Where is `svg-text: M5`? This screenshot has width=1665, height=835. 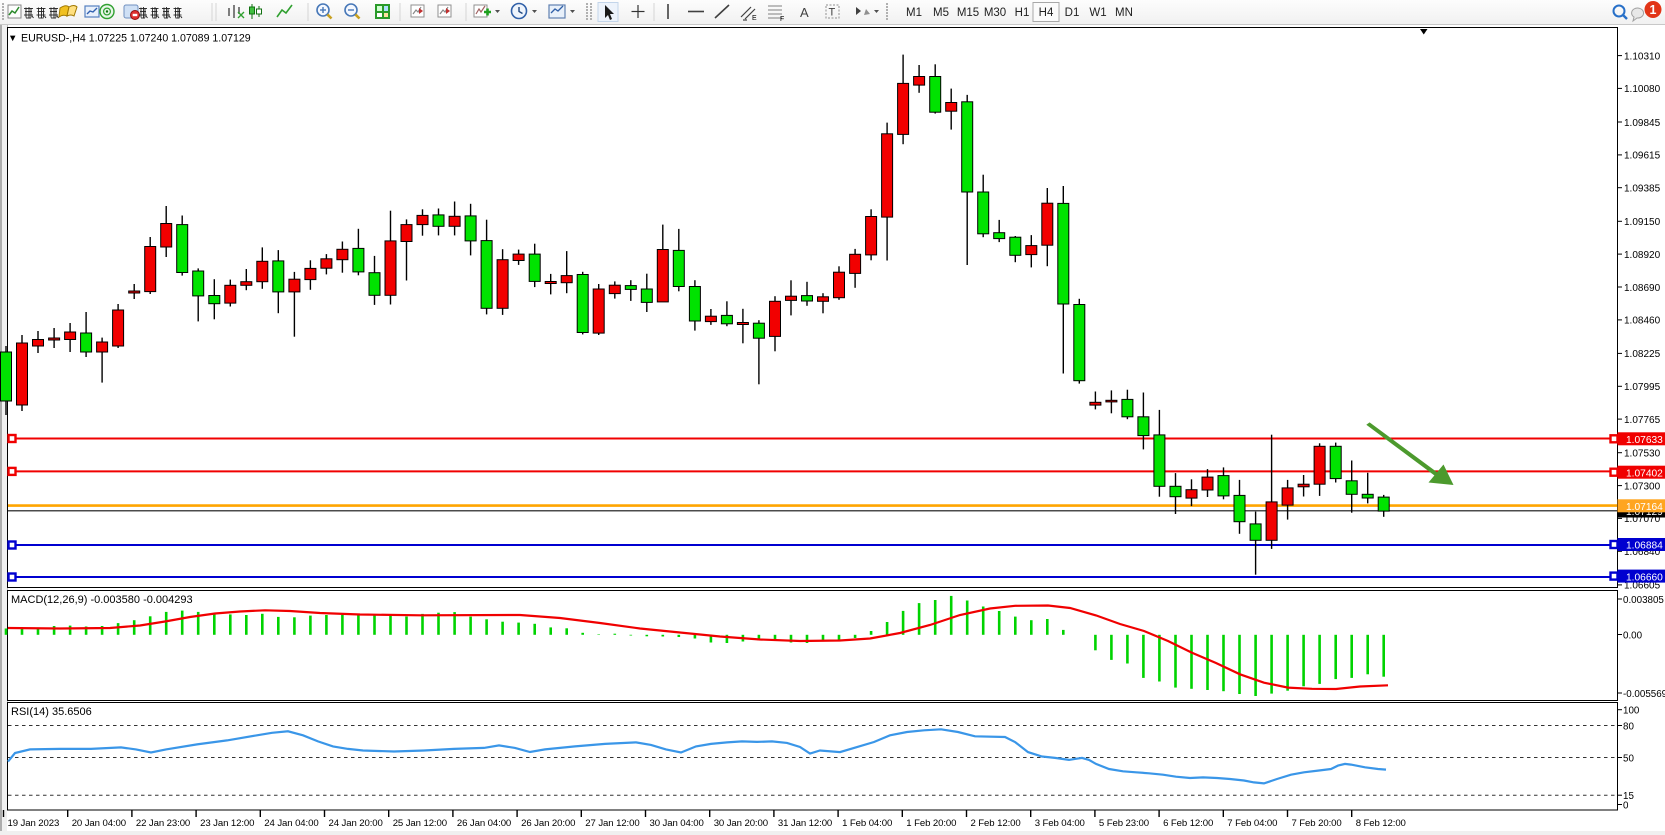 svg-text: M5 is located at coordinates (941, 13).